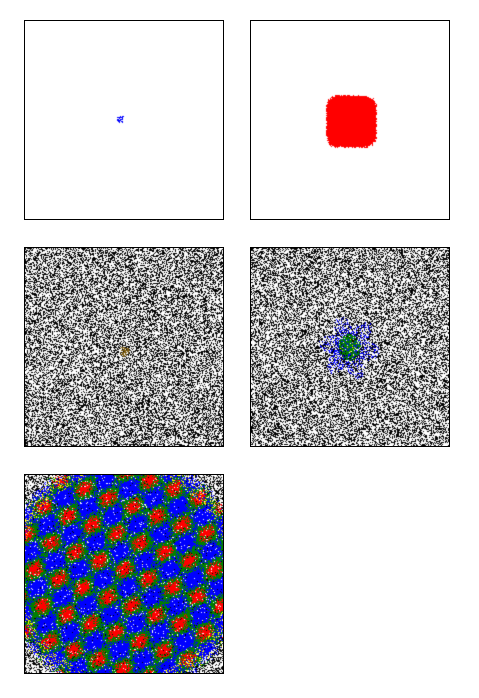  I want to click on canvas-noise-full-coverage, so click(124, 574).